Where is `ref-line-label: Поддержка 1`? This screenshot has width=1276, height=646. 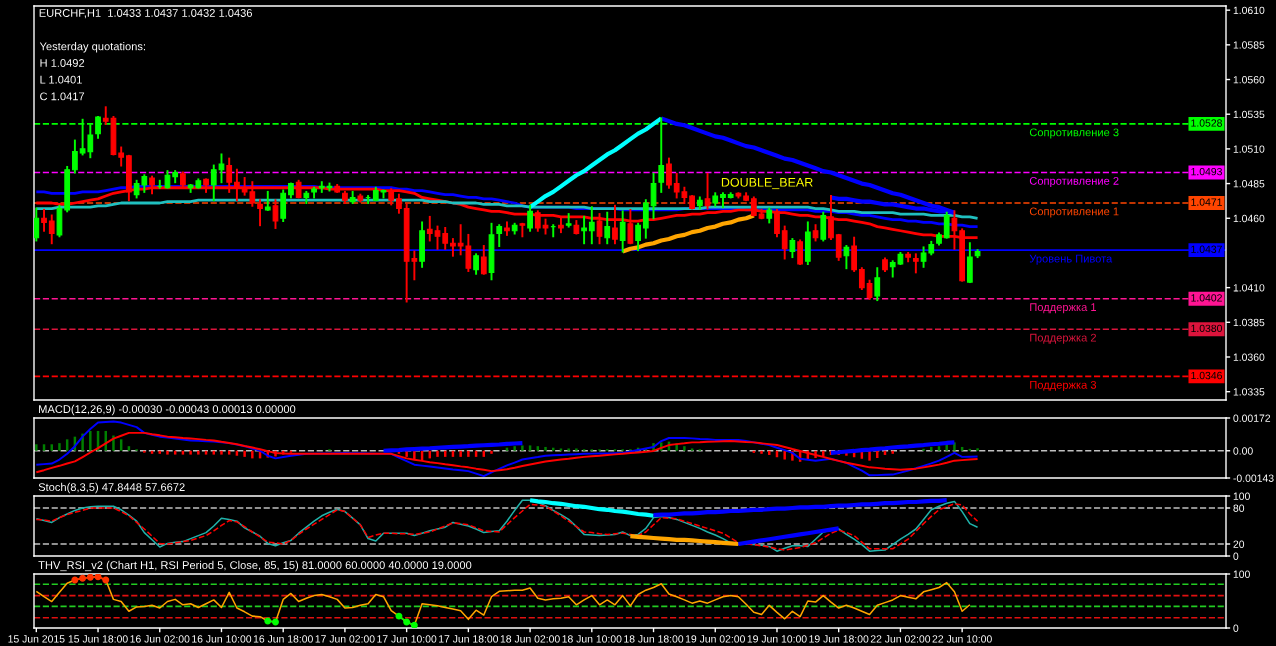
ref-line-label: Поддержка 1 is located at coordinates (1063, 308).